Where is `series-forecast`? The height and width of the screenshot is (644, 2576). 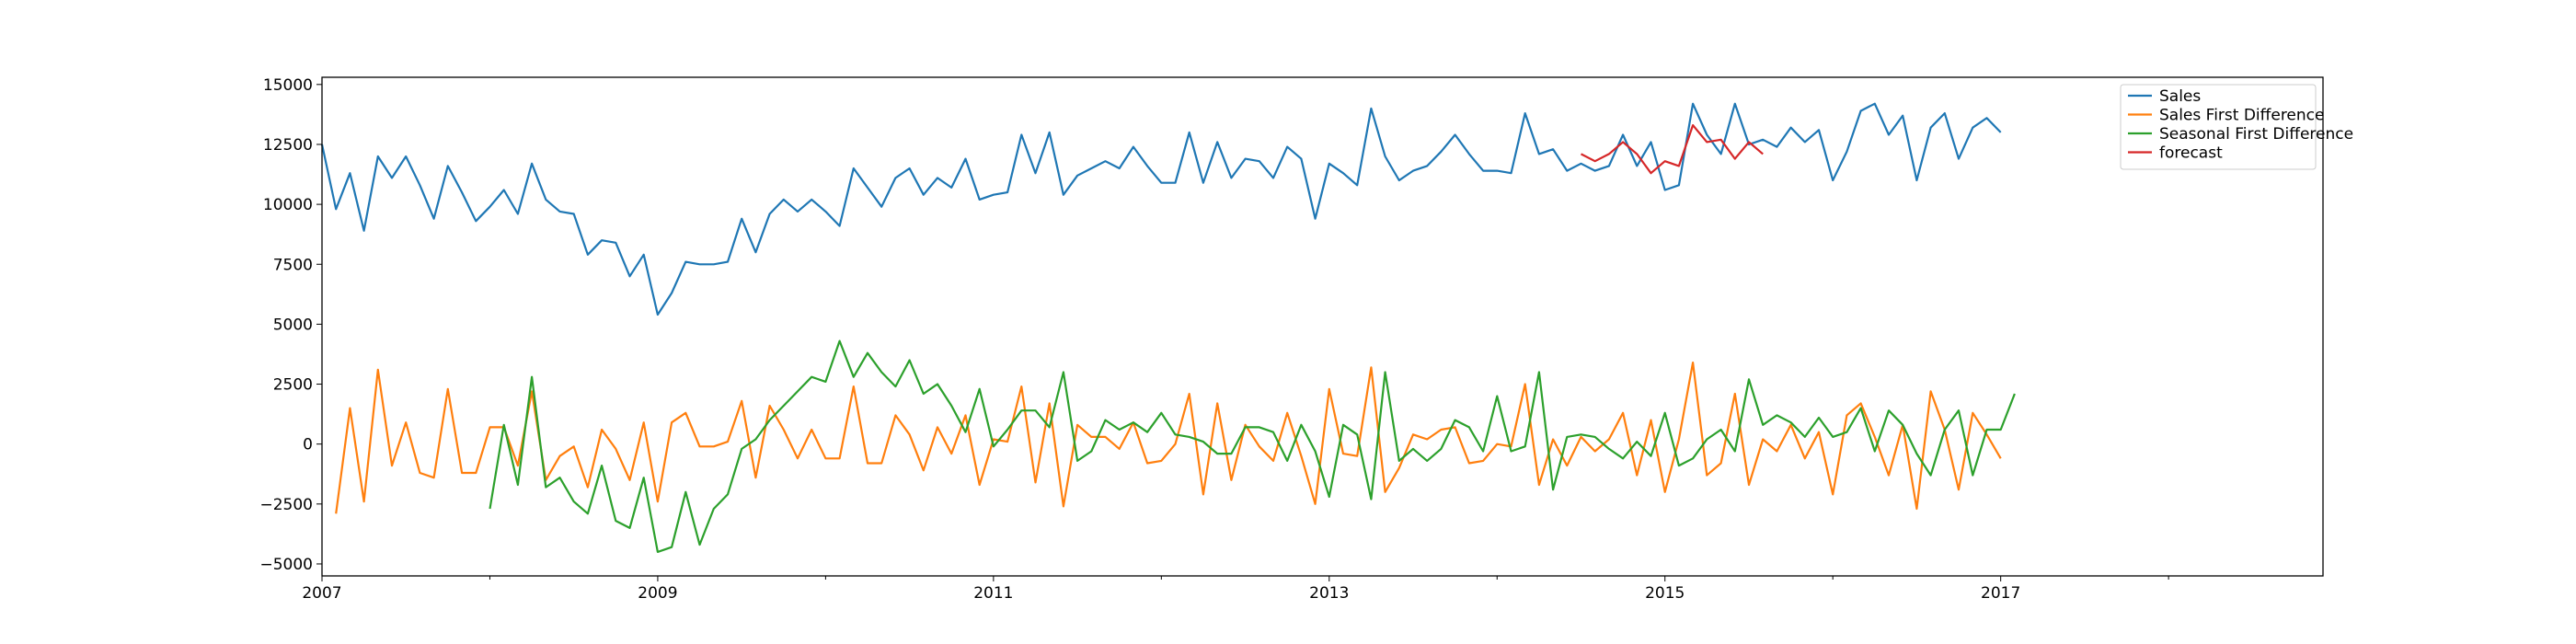 series-forecast is located at coordinates (1672, 149).